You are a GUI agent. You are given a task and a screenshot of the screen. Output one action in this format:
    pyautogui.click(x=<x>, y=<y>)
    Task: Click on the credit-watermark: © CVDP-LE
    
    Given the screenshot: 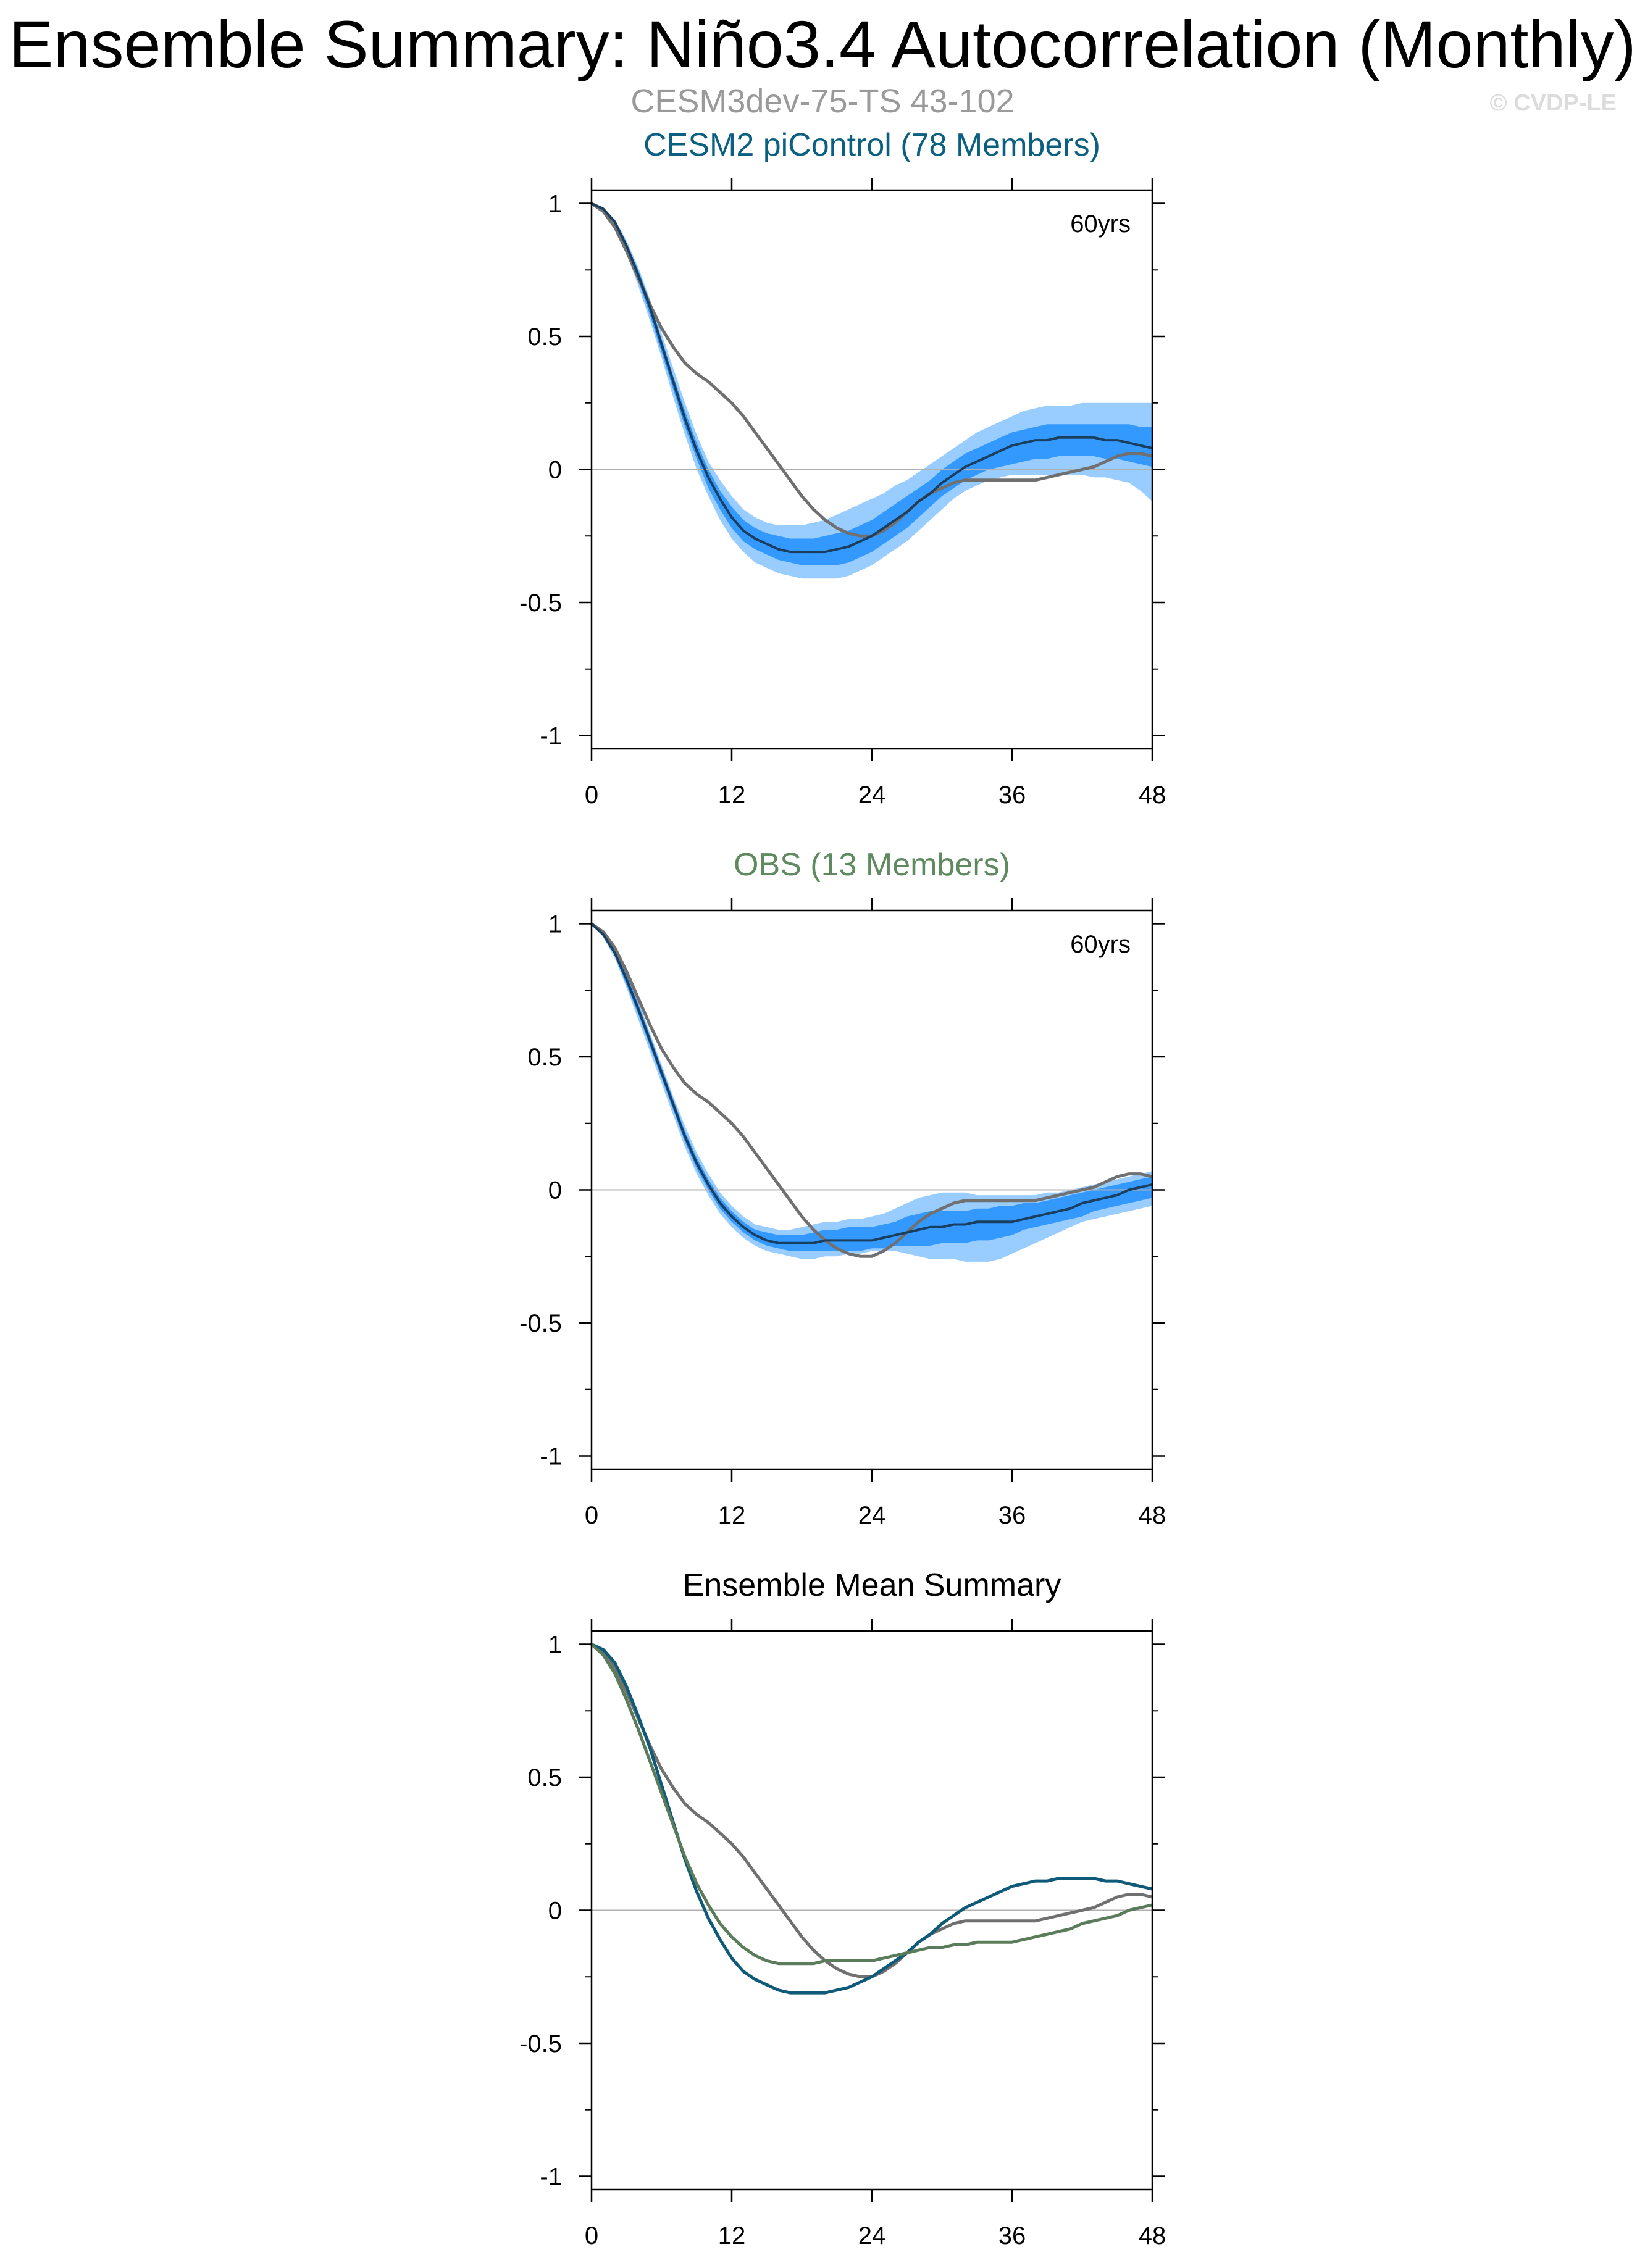 What is the action you would take?
    pyautogui.click(x=1553, y=103)
    